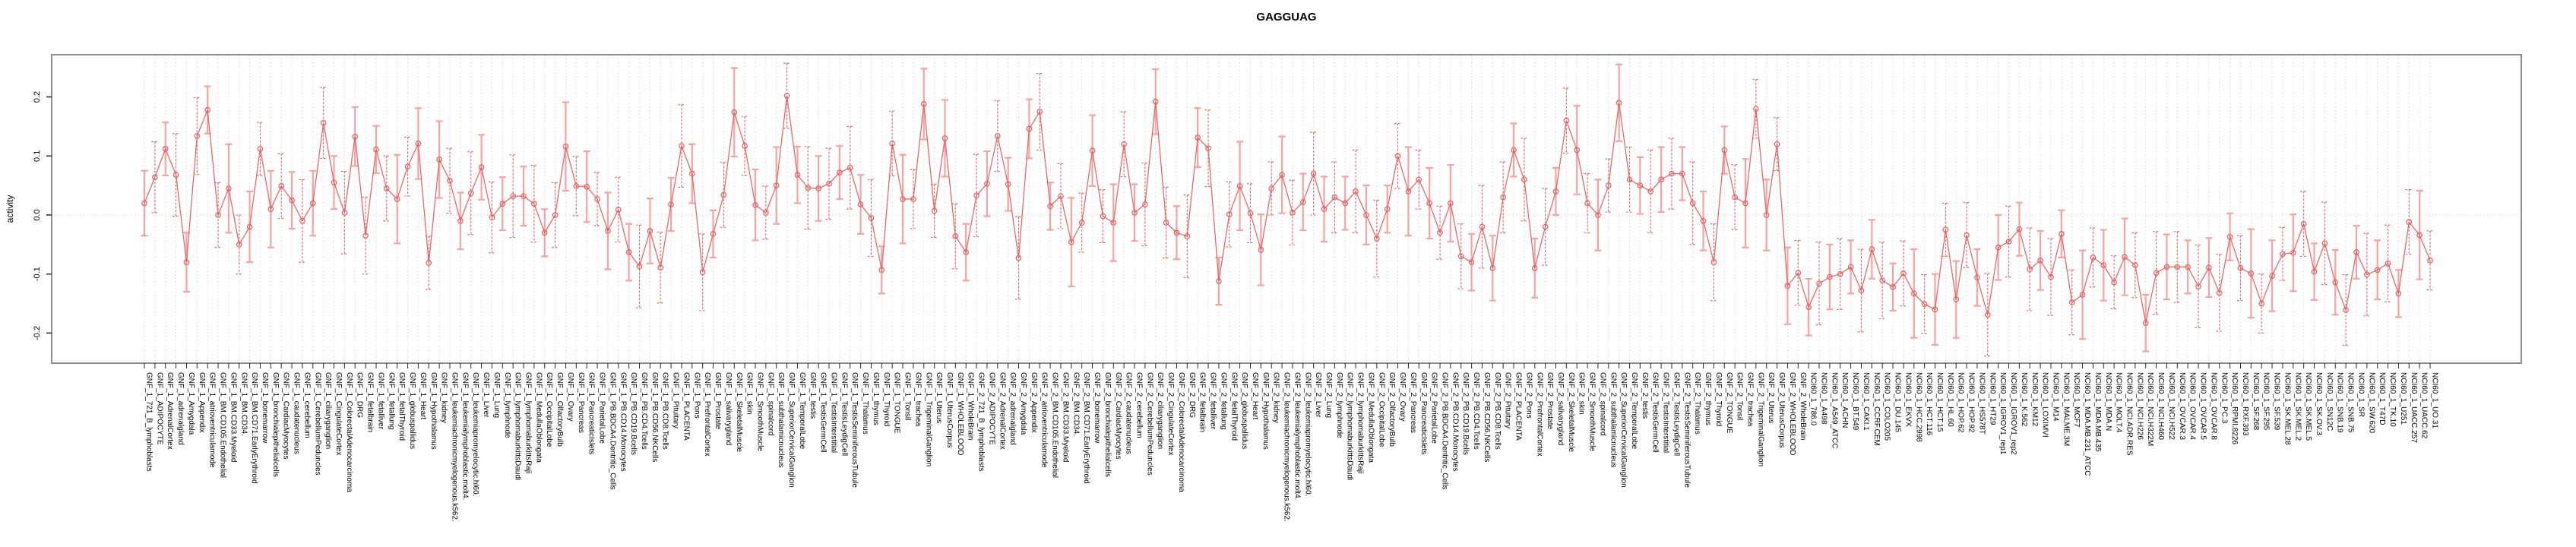  I want to click on x-tick-label: GNF_2_BM.CD33.Myeloid, so click(1065, 417).